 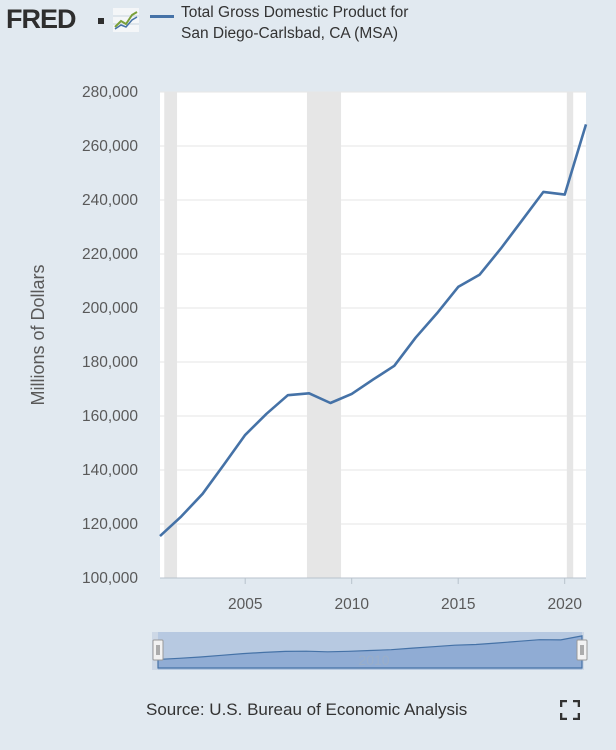 What do you see at coordinates (158, 650) in the screenshot?
I see `navigator-left-handle` at bounding box center [158, 650].